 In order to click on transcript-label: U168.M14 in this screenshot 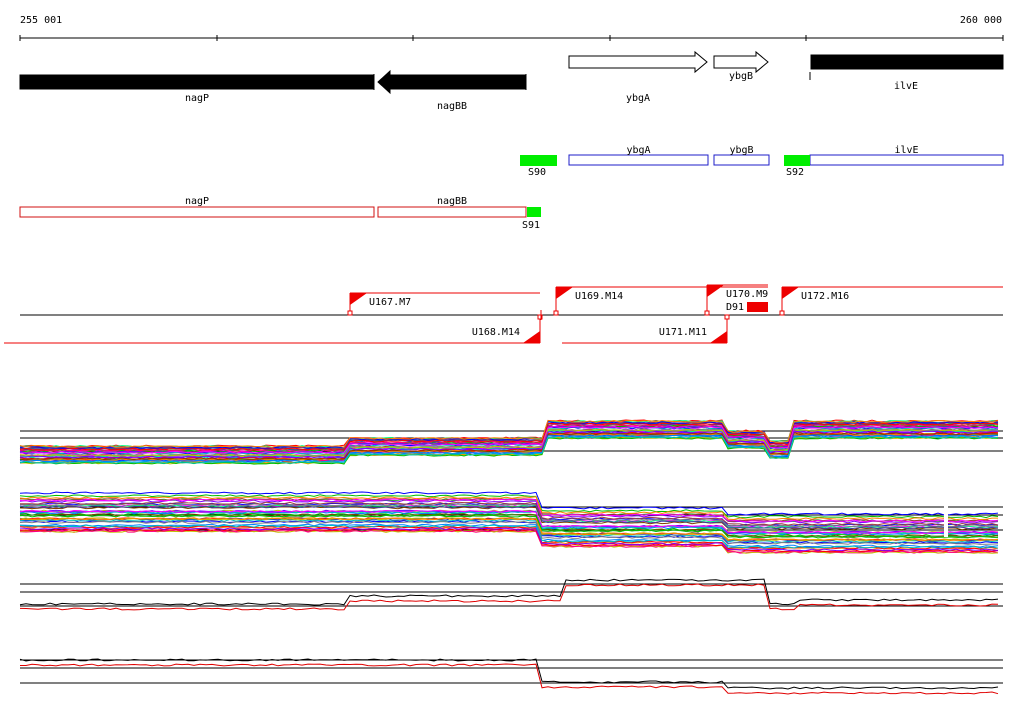, I will do `click(496, 332)`.